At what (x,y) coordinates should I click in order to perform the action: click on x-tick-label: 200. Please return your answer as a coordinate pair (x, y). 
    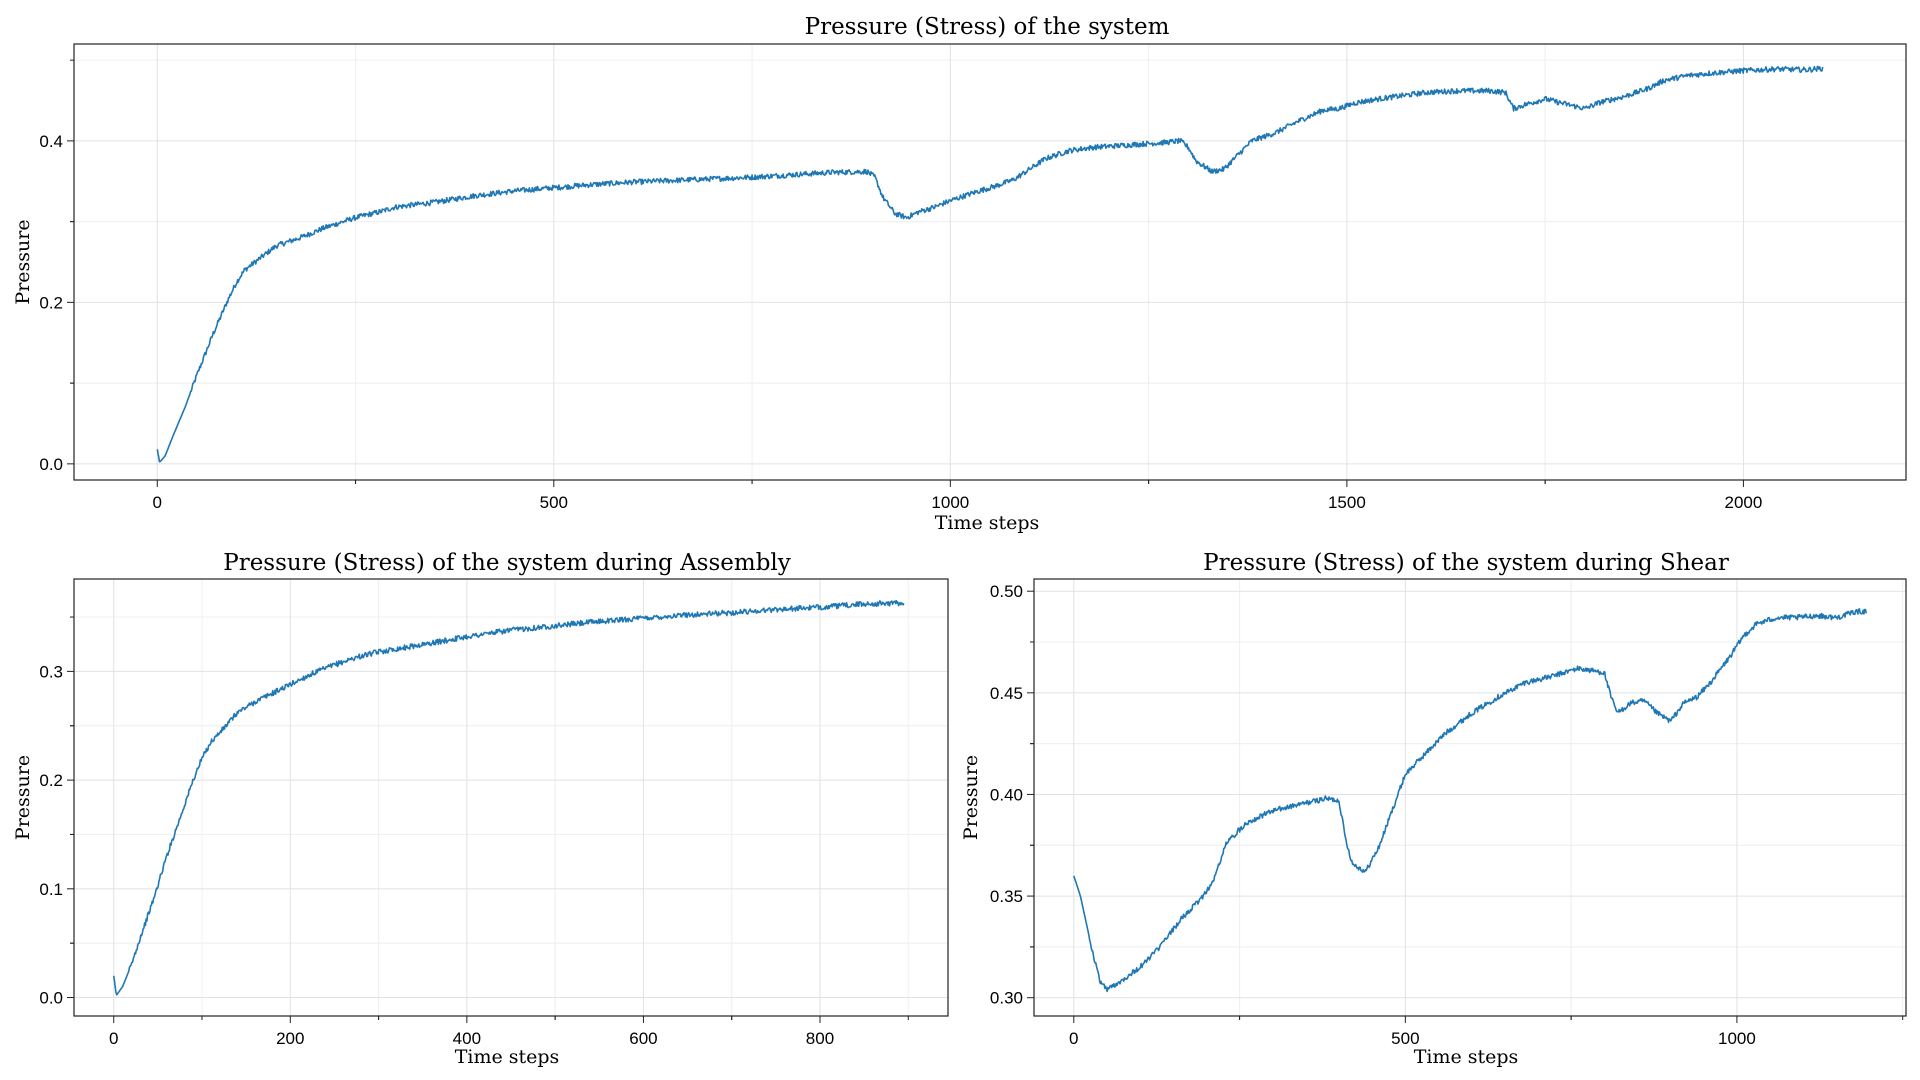
    Looking at the image, I should click on (290, 1038).